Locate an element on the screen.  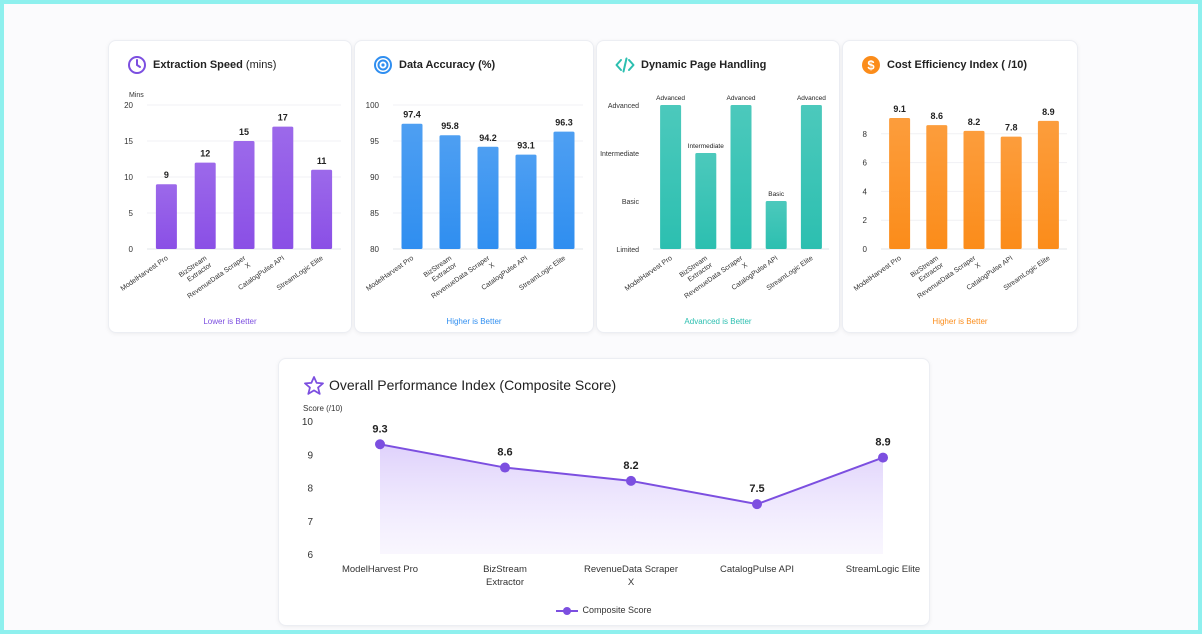
y-tick-label: 85 is located at coordinates (374, 213).